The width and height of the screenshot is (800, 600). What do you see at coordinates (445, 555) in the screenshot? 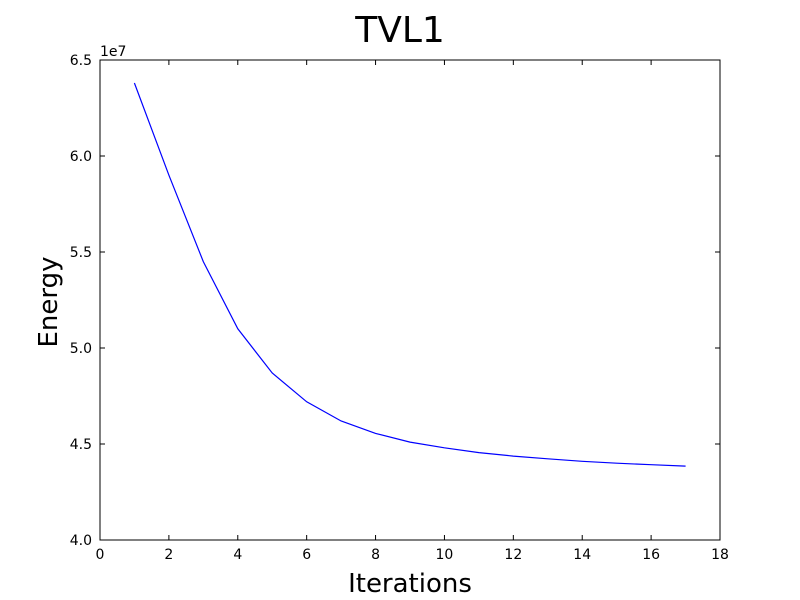
I see `x-tick-label: 10` at bounding box center [445, 555].